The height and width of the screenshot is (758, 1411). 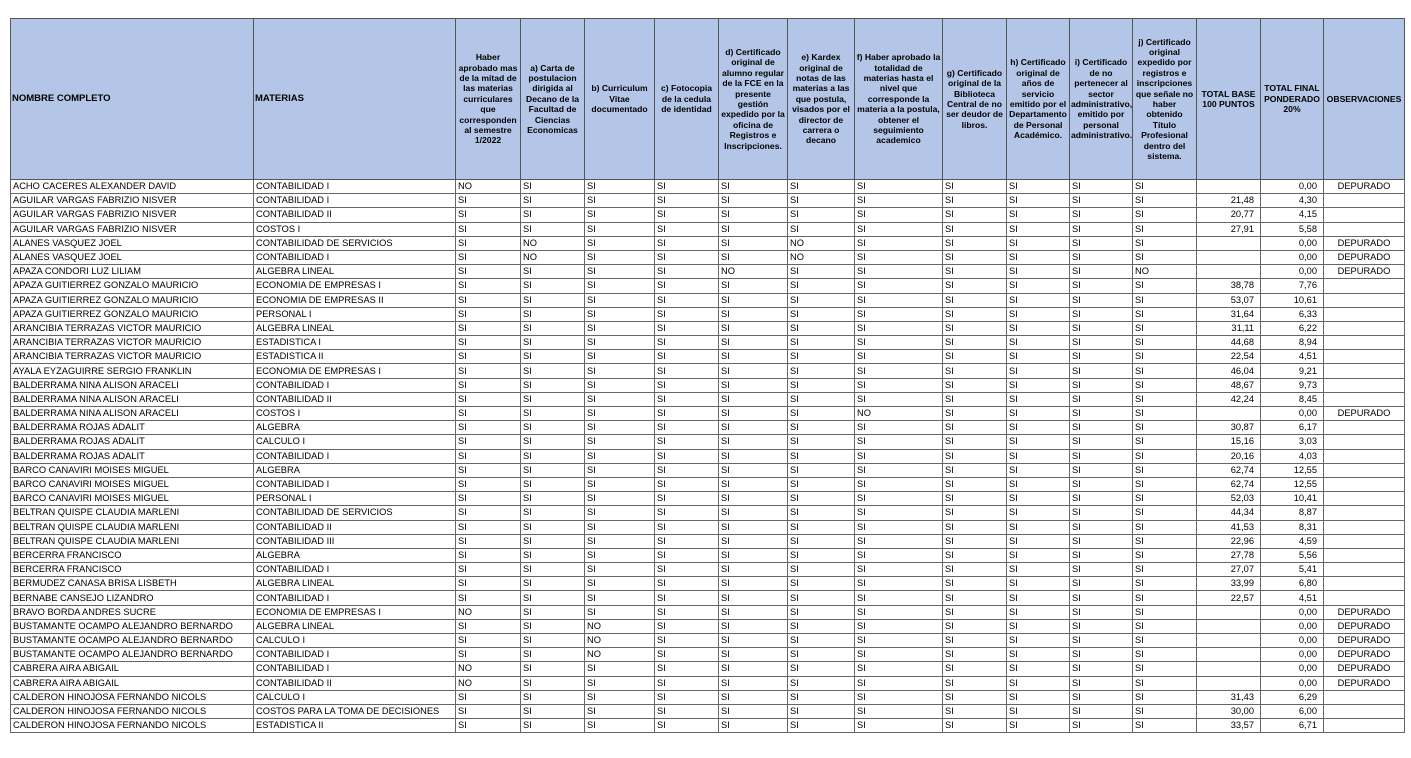 I want to click on subject-cell: CONTABILIDAD I, so click(x=354, y=456).